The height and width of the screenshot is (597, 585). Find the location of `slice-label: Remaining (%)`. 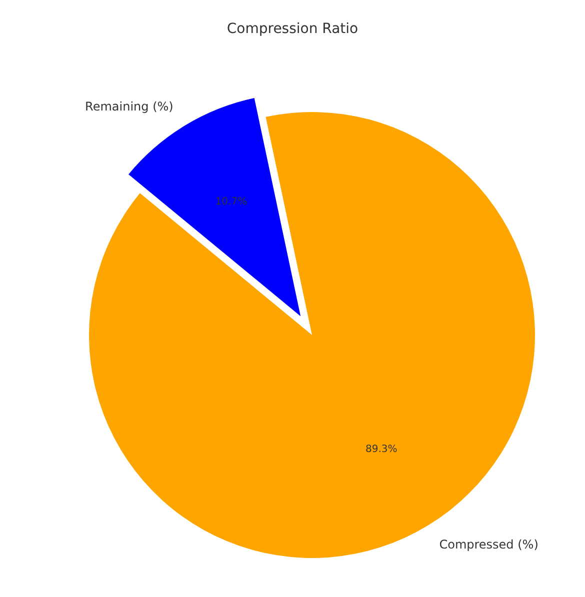

slice-label: Remaining (%) is located at coordinates (129, 106).